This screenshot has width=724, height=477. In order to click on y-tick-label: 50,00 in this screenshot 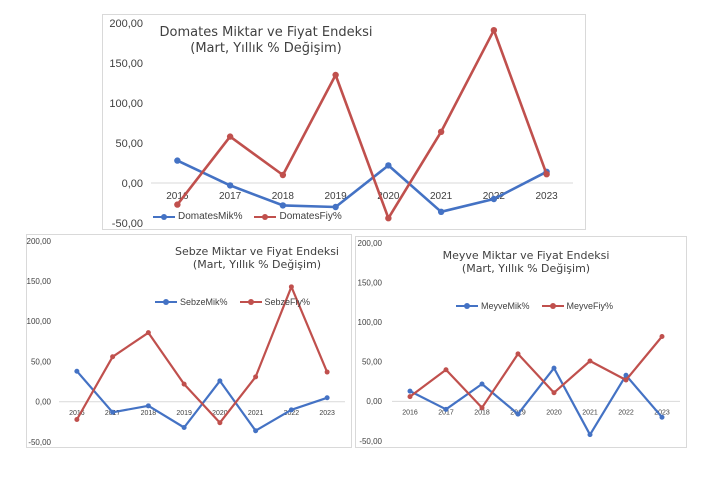, I will do `click(129, 144)`.